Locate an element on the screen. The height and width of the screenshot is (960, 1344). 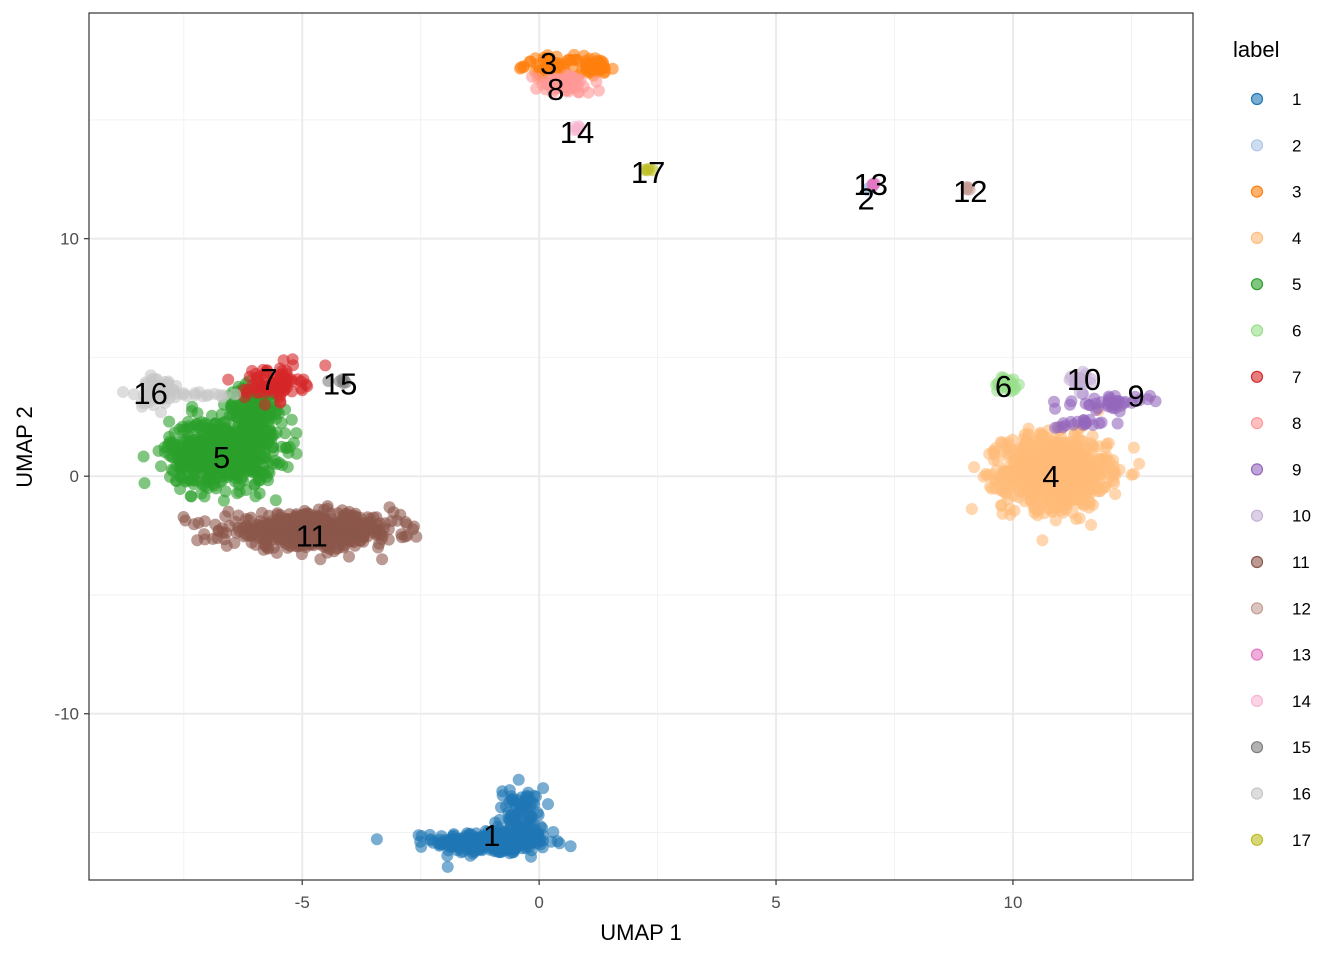
series-5-points is located at coordinates (220, 441).